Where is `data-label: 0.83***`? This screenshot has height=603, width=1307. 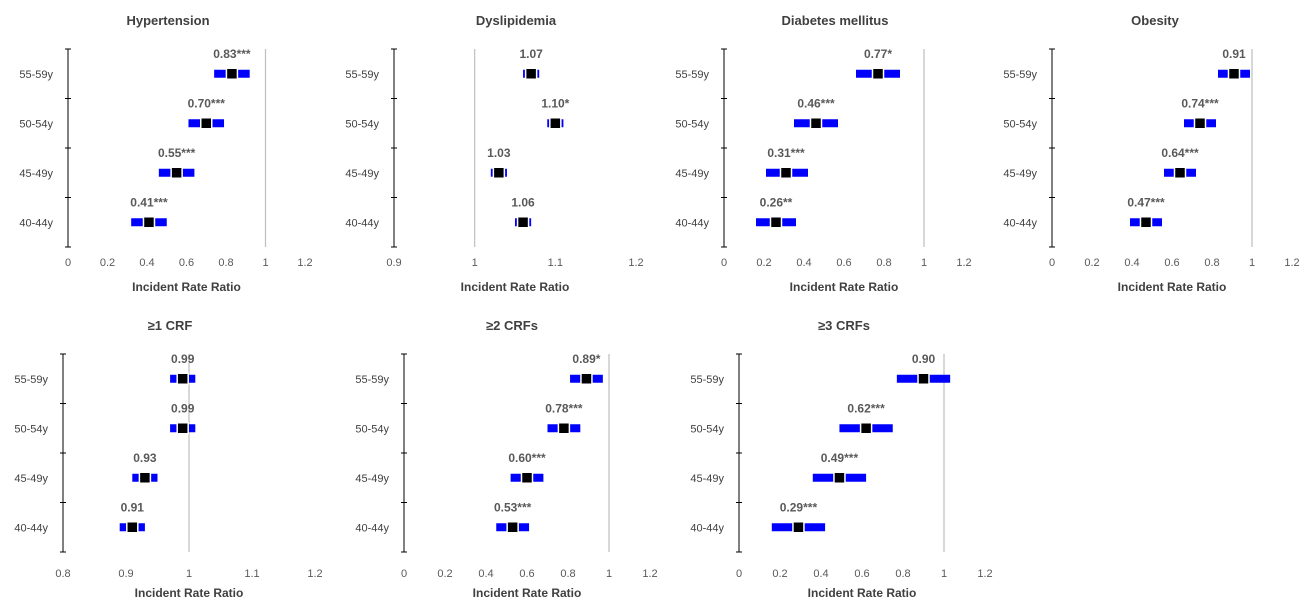 data-label: 0.83*** is located at coordinates (232, 54).